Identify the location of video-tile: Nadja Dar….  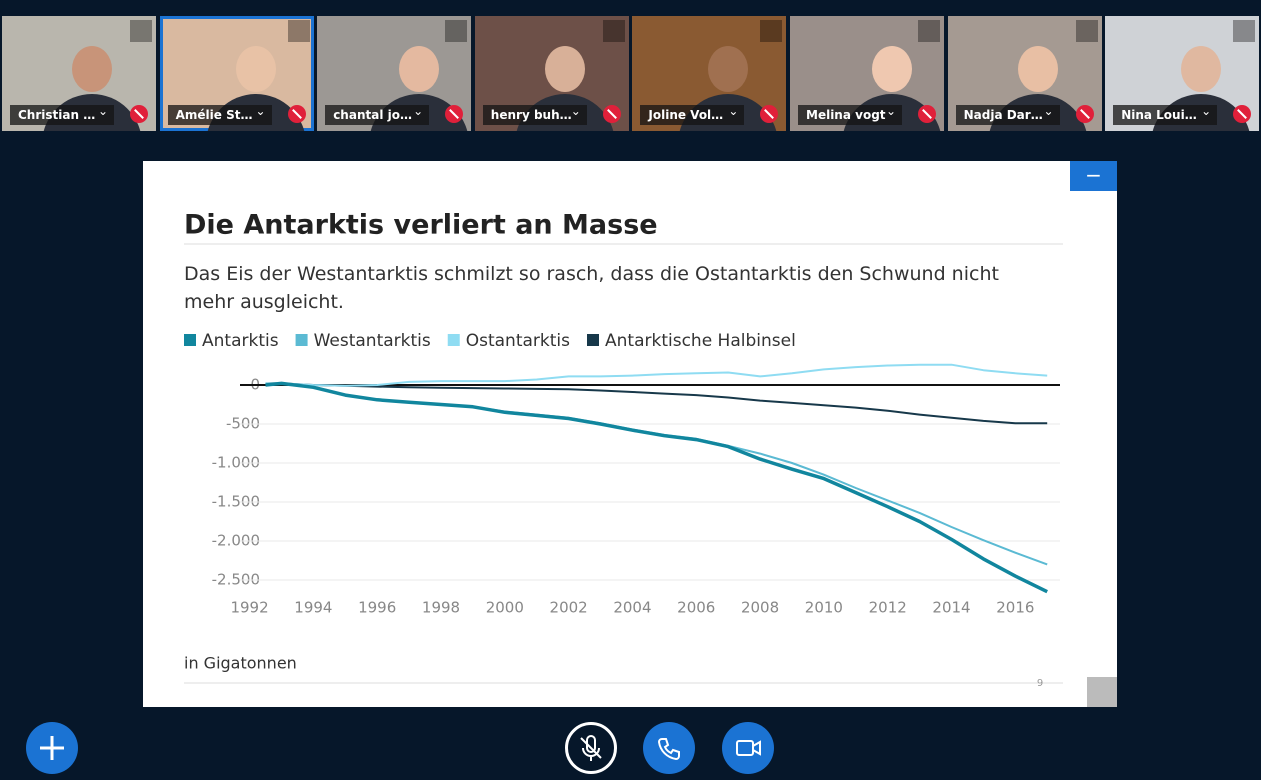
(1024, 73).